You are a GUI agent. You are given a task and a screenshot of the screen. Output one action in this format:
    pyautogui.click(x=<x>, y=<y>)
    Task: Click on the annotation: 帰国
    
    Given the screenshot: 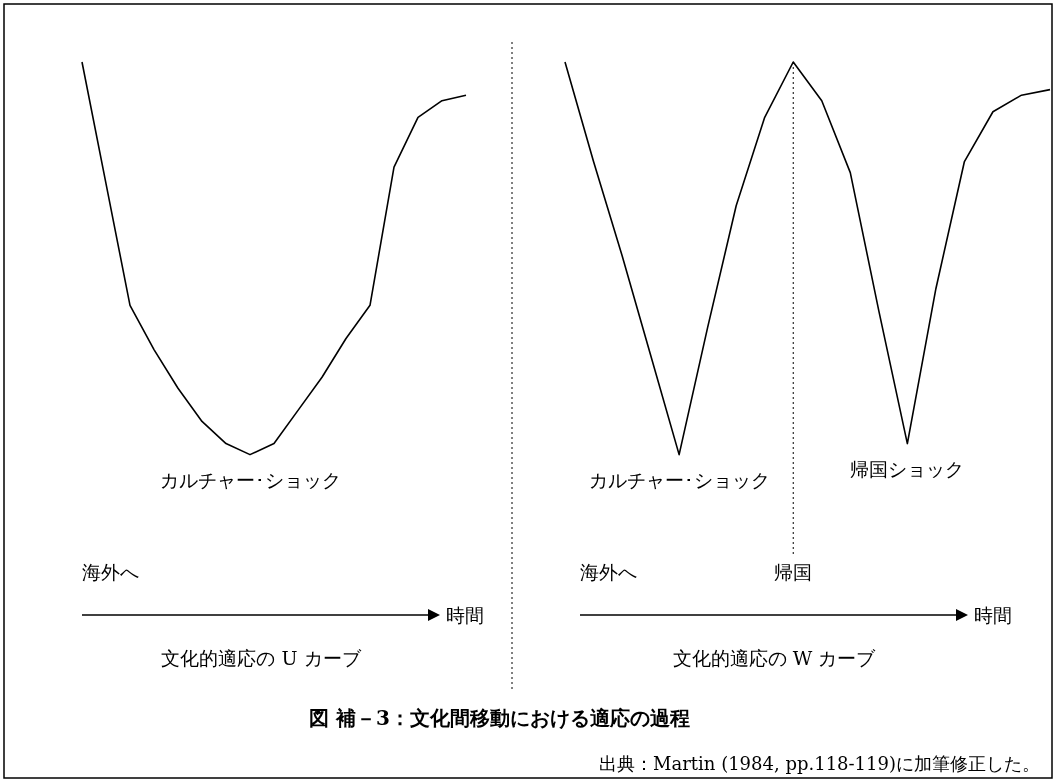 What is the action you would take?
    pyautogui.click(x=793, y=572)
    